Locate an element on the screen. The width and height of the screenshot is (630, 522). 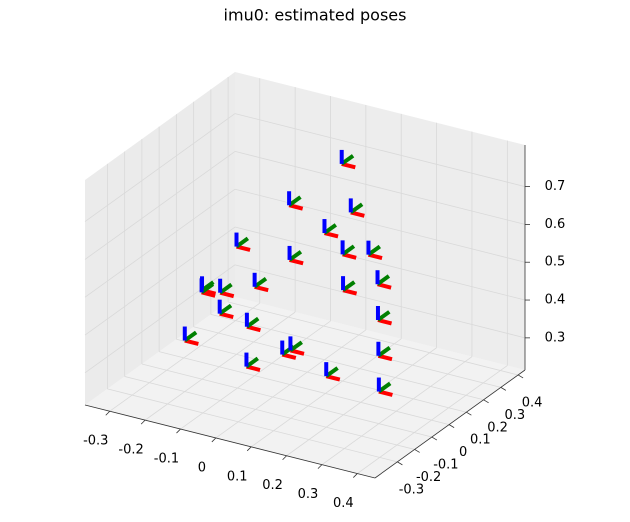
x-axis-line is located at coordinates (230, 441).